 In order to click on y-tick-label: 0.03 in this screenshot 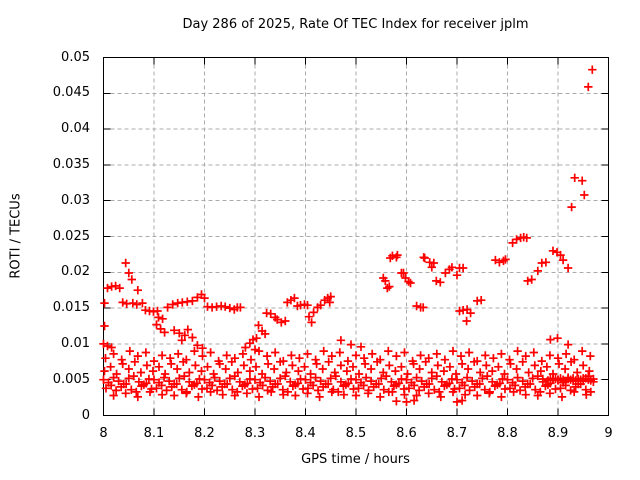, I will do `click(75, 200)`.